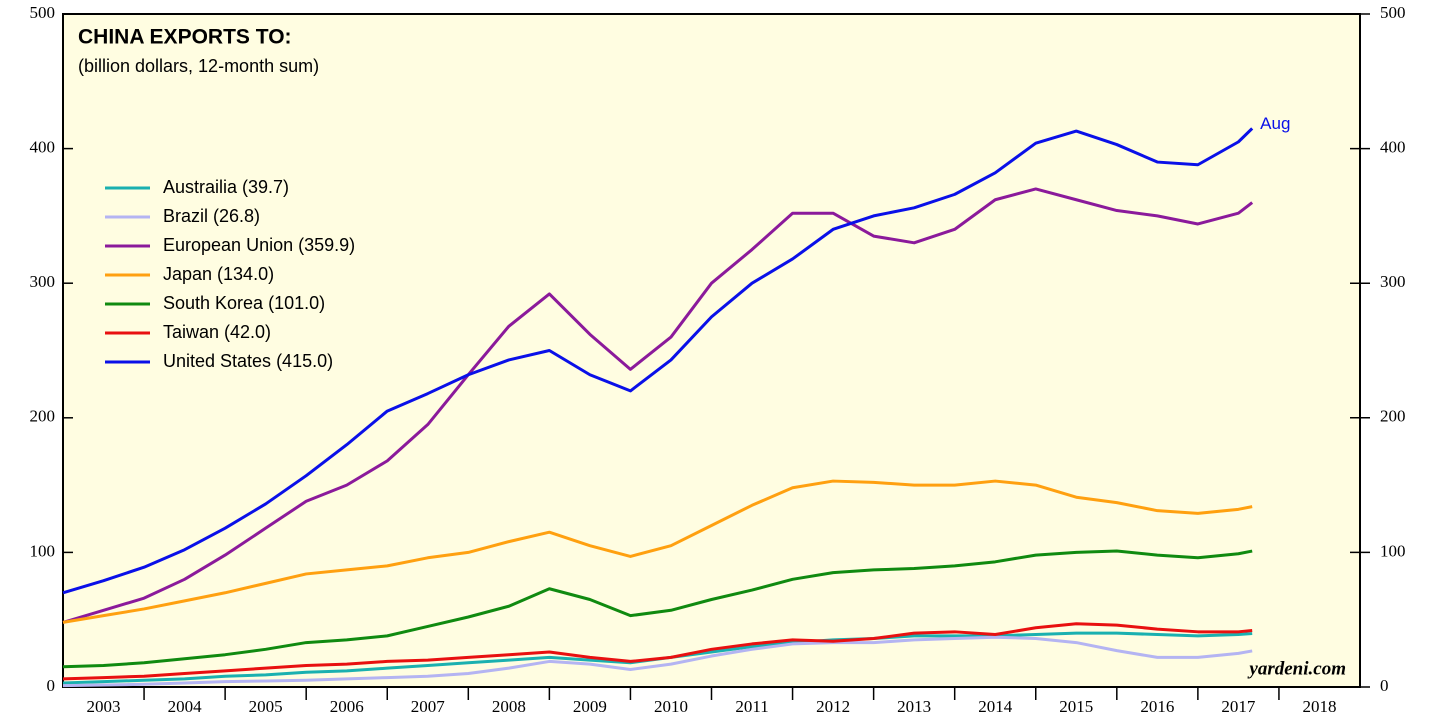 This screenshot has width=1429, height=719. Describe the element at coordinates (1319, 706) in the screenshot. I see `x-tick-label: 2018` at that location.